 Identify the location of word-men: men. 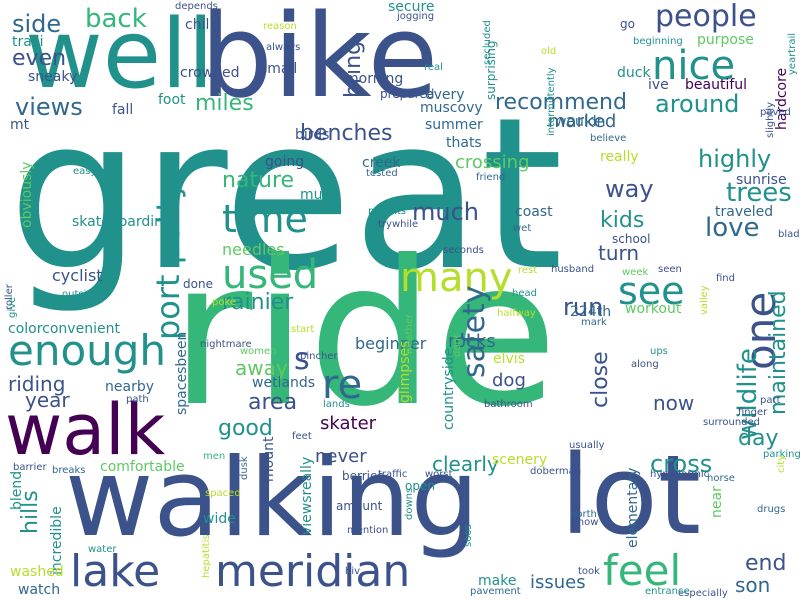
(214, 456).